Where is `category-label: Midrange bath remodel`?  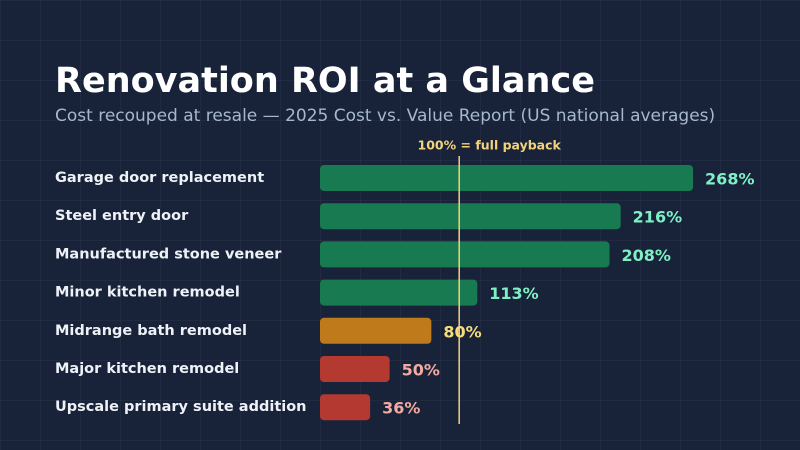
category-label: Midrange bath remodel is located at coordinates (151, 331).